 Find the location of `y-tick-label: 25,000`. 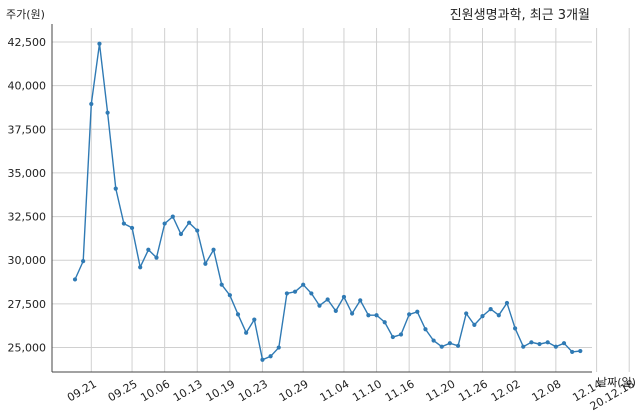

y-tick-label: 25,000 is located at coordinates (27, 348).